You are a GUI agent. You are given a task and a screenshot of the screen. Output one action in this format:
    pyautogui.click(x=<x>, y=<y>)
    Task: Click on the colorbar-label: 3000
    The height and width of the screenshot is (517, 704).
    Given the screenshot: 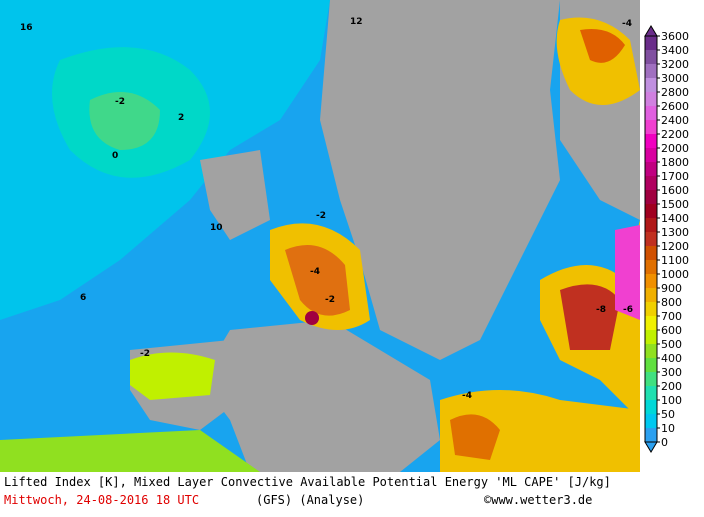 What is the action you would take?
    pyautogui.click(x=675, y=78)
    